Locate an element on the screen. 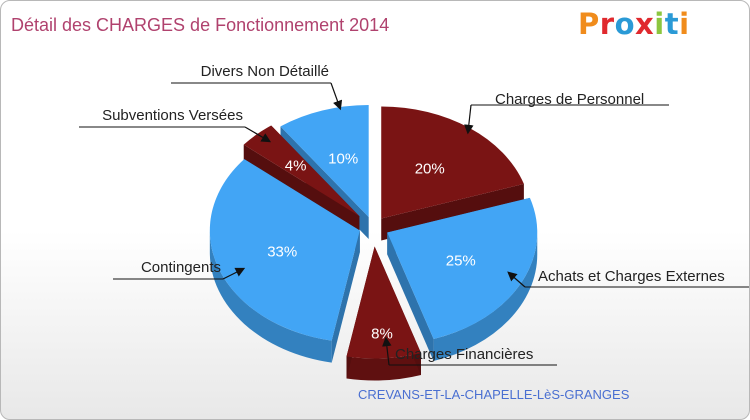 This screenshot has height=420, width=750. slice-callout: Divers Non Détaillé is located at coordinates (257, 87).